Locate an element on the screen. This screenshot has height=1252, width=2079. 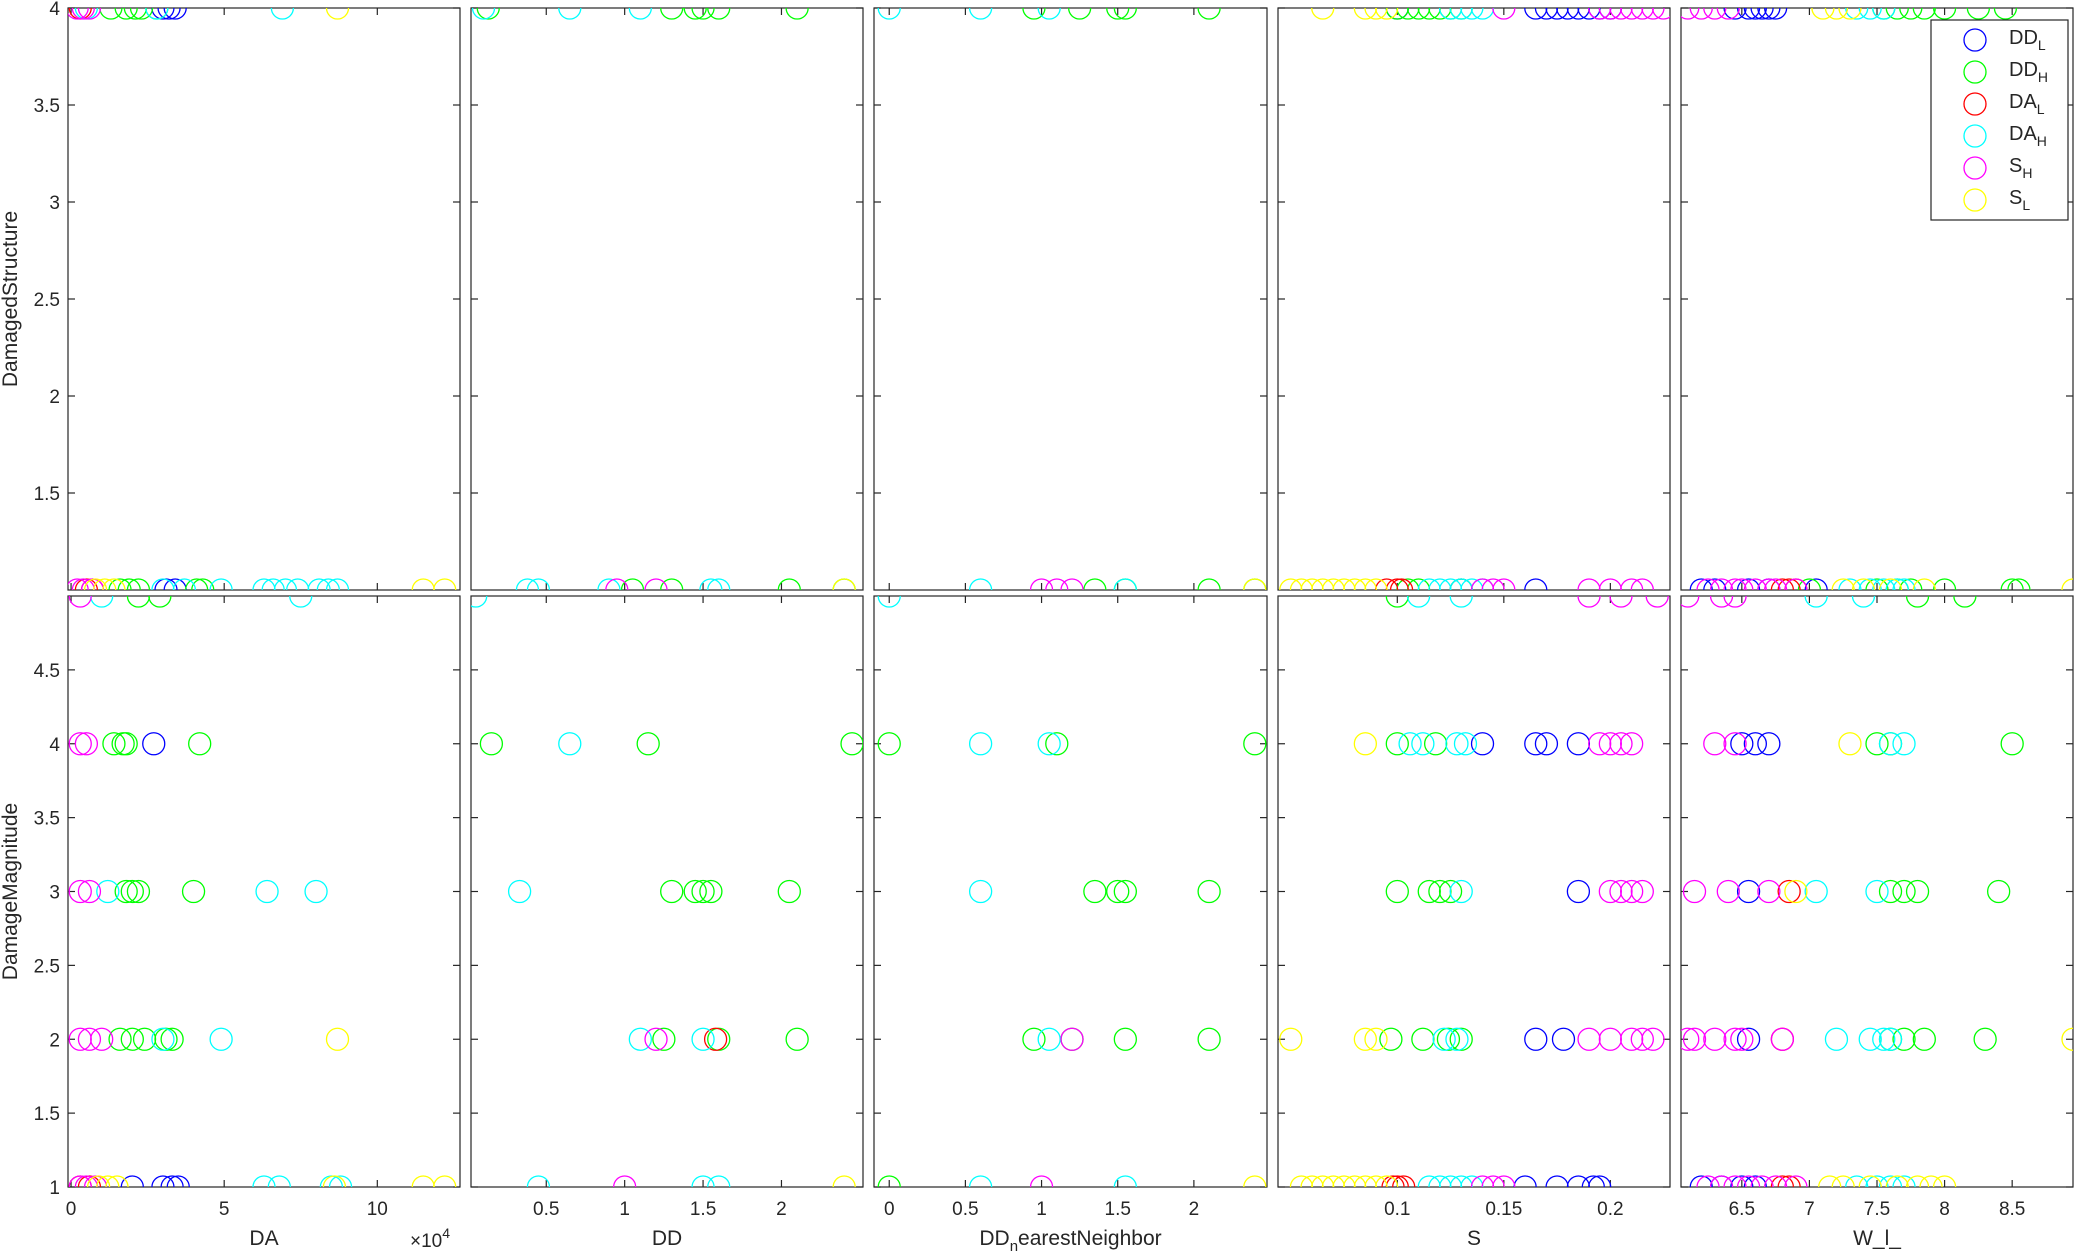
panel-1-0: 1 1.5 2 2.5 3 3.5 4 4.5 0 5 10 is located at coordinates (247, 907).